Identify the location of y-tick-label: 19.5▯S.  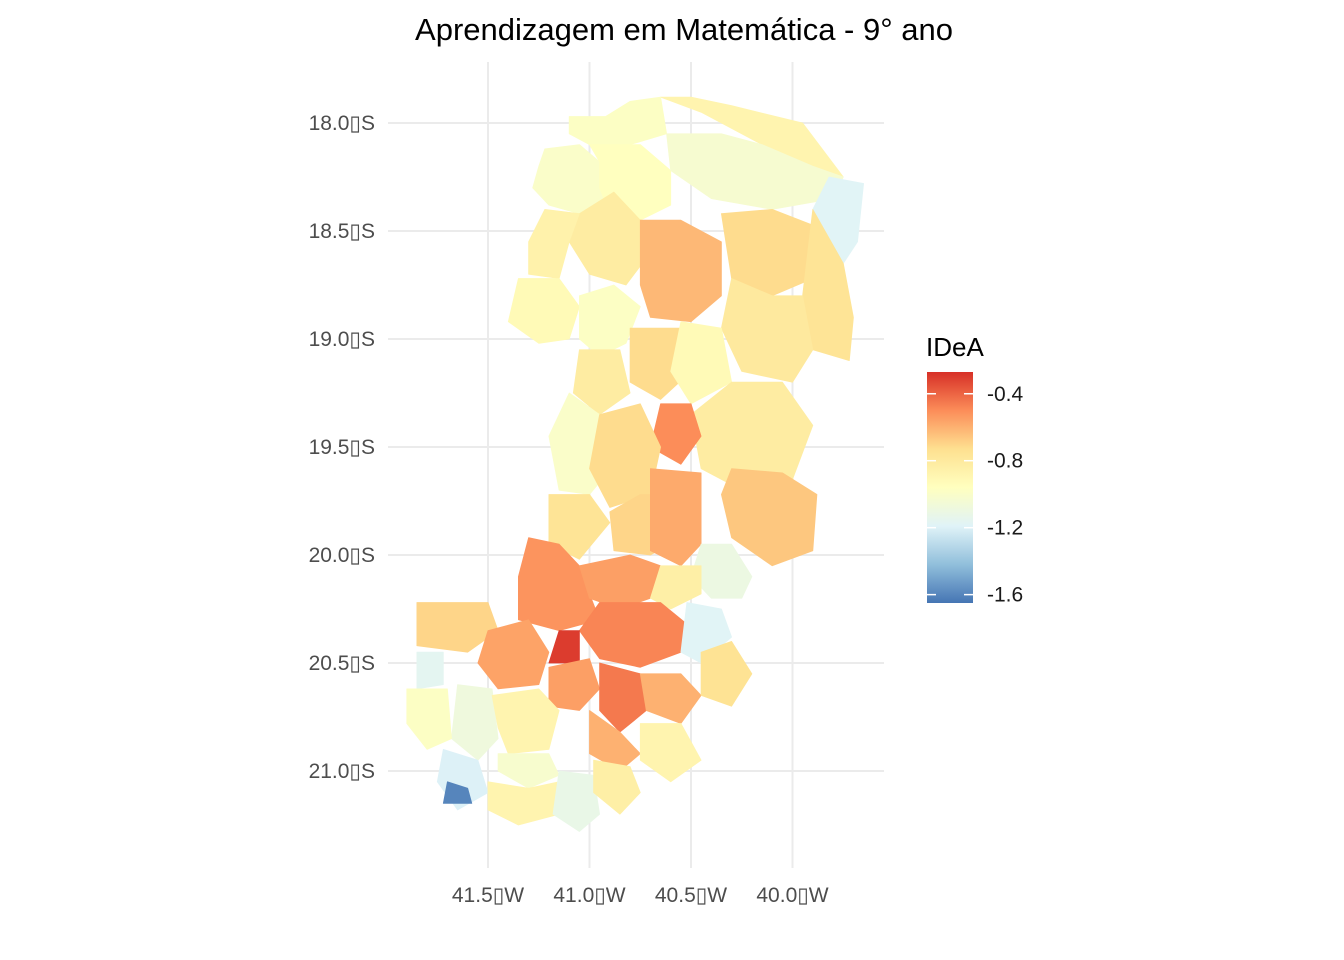
(342, 447).